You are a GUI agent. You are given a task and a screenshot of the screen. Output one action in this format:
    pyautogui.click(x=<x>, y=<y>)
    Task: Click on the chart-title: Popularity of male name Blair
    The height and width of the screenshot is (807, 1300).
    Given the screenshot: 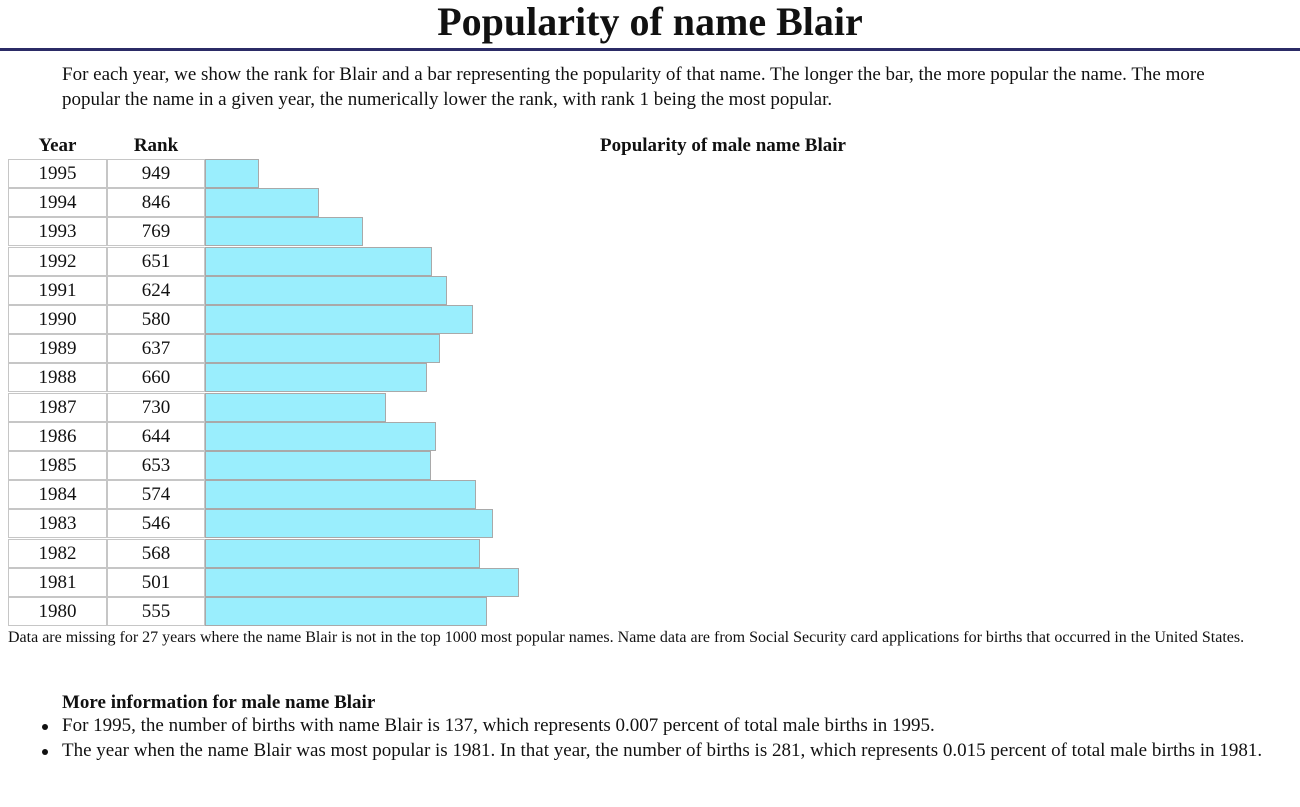 What is the action you would take?
    pyautogui.click(x=723, y=145)
    